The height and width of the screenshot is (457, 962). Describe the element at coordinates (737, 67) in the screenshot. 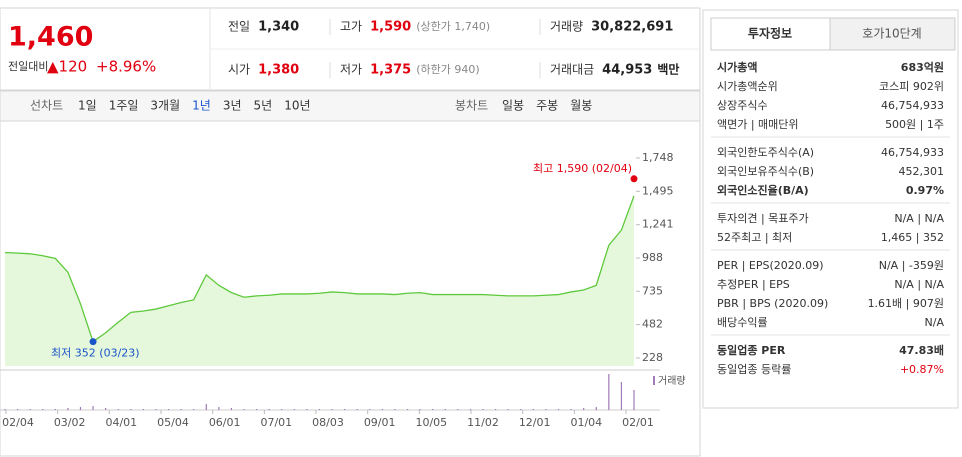

I see `side-label: 시가총액` at that location.